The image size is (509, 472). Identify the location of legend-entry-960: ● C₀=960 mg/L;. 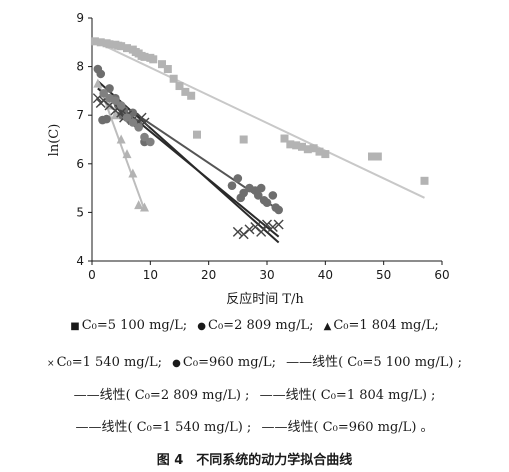
(224, 362).